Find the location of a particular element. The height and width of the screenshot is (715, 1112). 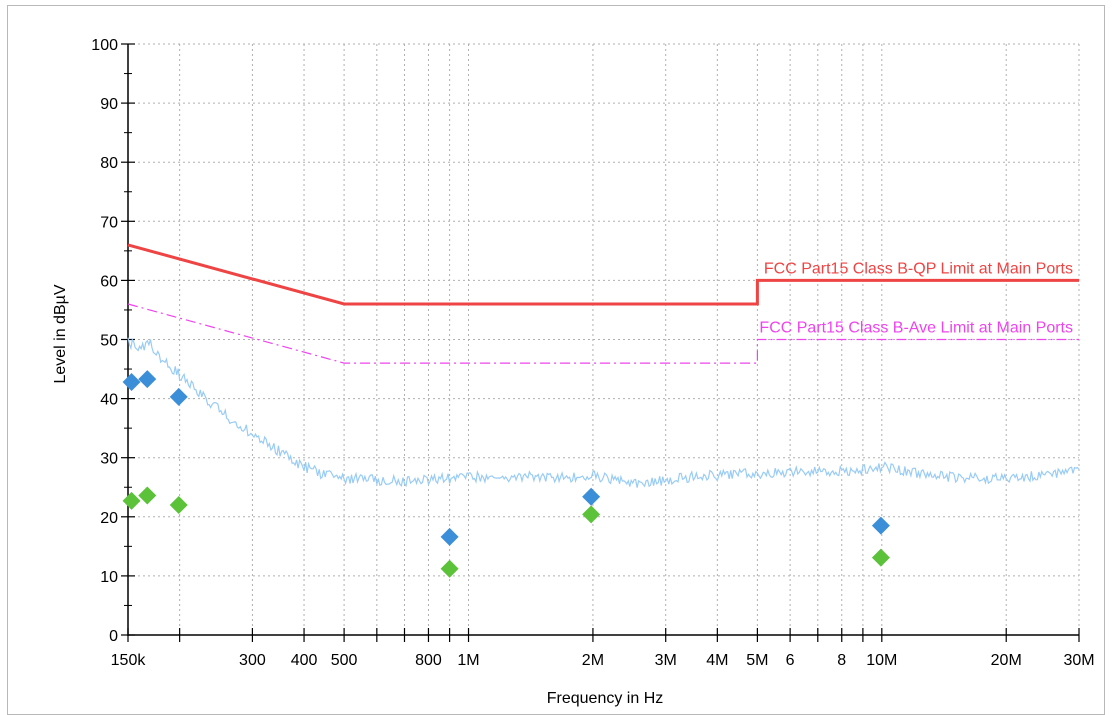

y-tick-label: 20 is located at coordinates (109, 518).